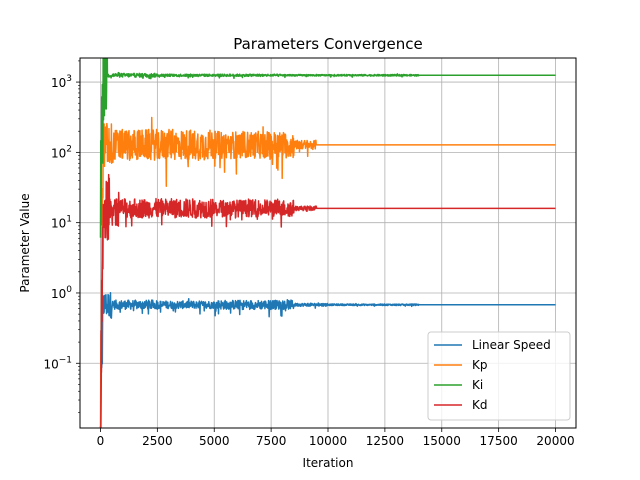 The height and width of the screenshot is (480, 640). I want to click on y-tick-label: 10³, so click(61, 82).